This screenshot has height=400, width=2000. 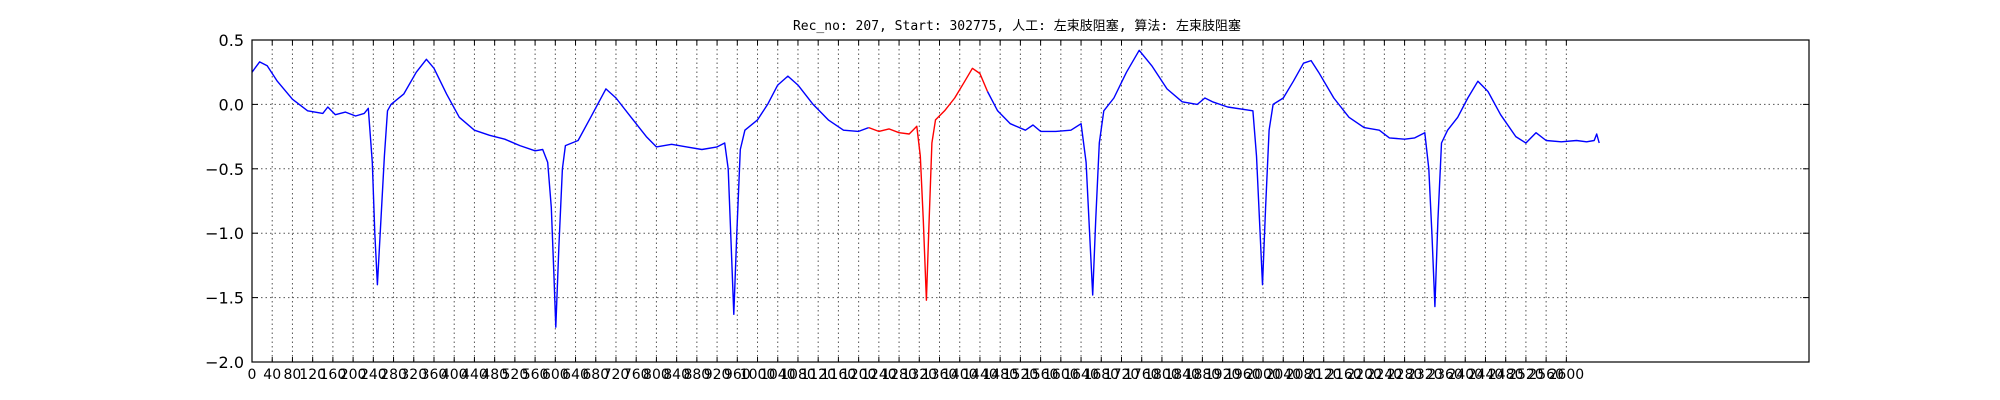 I want to click on x-tick-label: 1880, so click(x=1203, y=375).